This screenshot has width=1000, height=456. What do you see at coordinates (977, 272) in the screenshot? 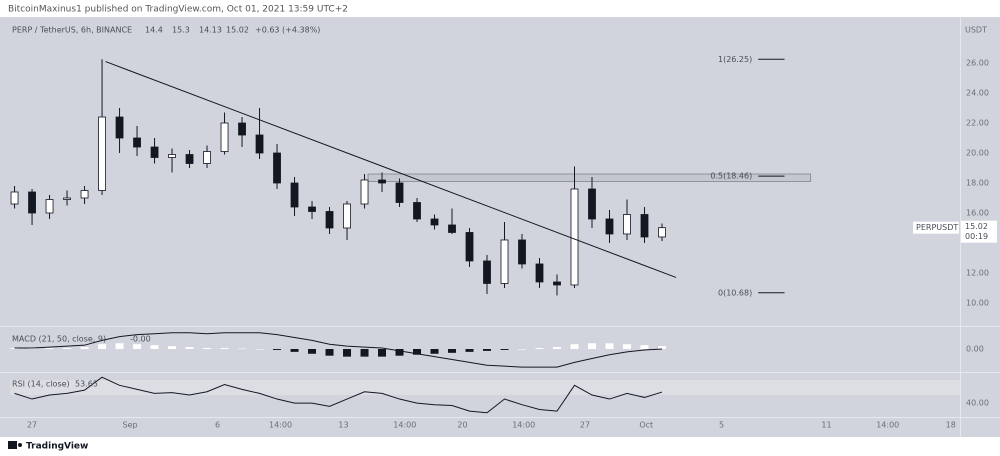
I see `y-tick-label: 12.00` at bounding box center [977, 272].